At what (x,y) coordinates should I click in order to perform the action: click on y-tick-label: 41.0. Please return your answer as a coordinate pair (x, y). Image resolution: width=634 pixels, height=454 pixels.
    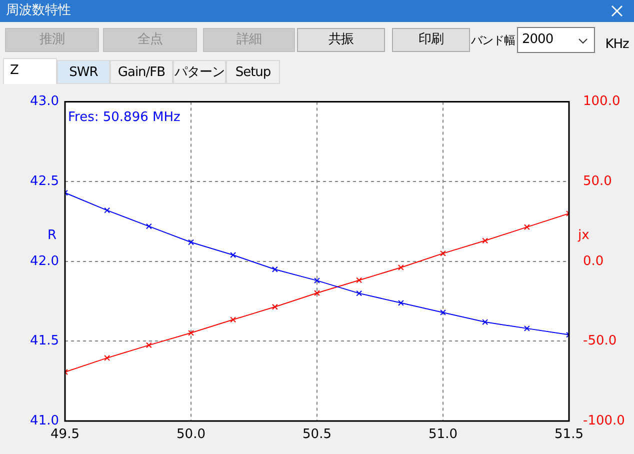
    Looking at the image, I should click on (44, 420).